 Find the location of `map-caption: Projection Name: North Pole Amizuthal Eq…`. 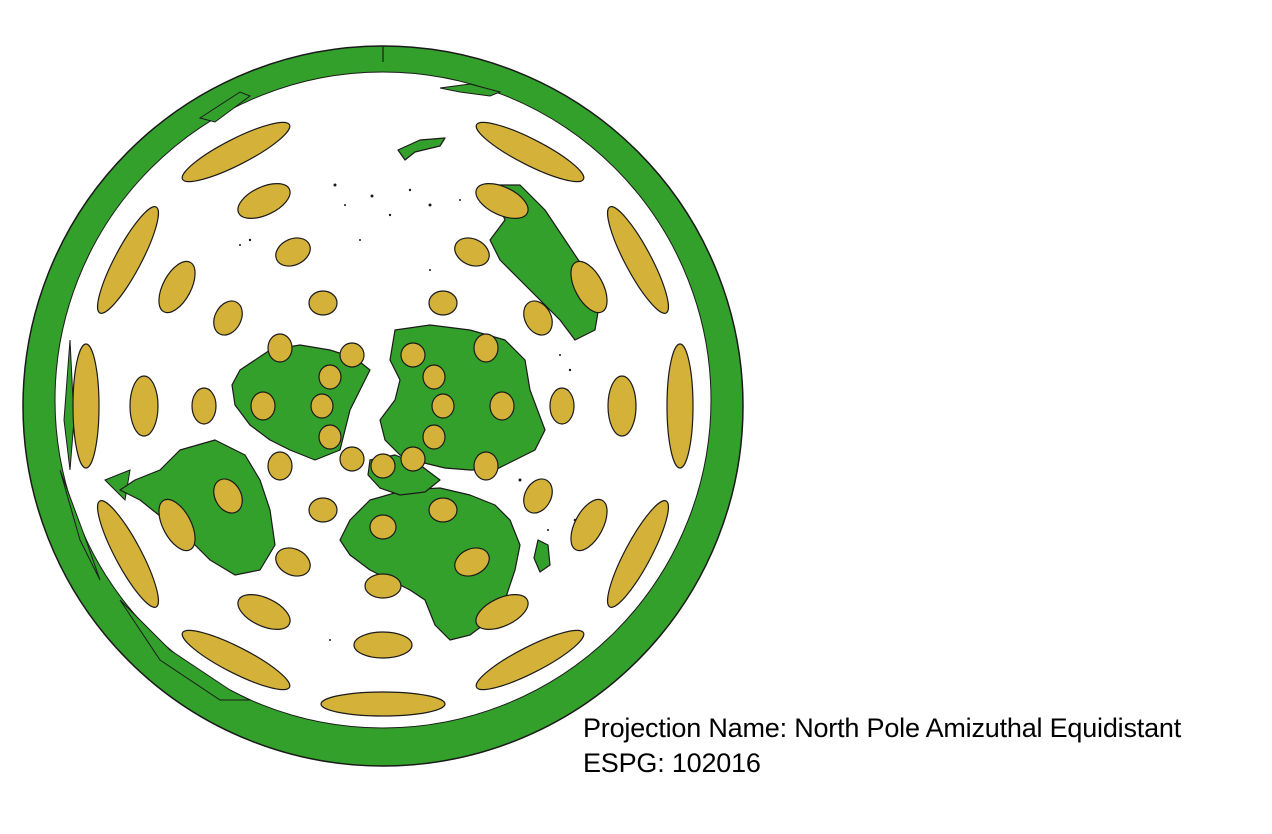

map-caption: Projection Name: North Pole Amizuthal Eq… is located at coordinates (882, 746).